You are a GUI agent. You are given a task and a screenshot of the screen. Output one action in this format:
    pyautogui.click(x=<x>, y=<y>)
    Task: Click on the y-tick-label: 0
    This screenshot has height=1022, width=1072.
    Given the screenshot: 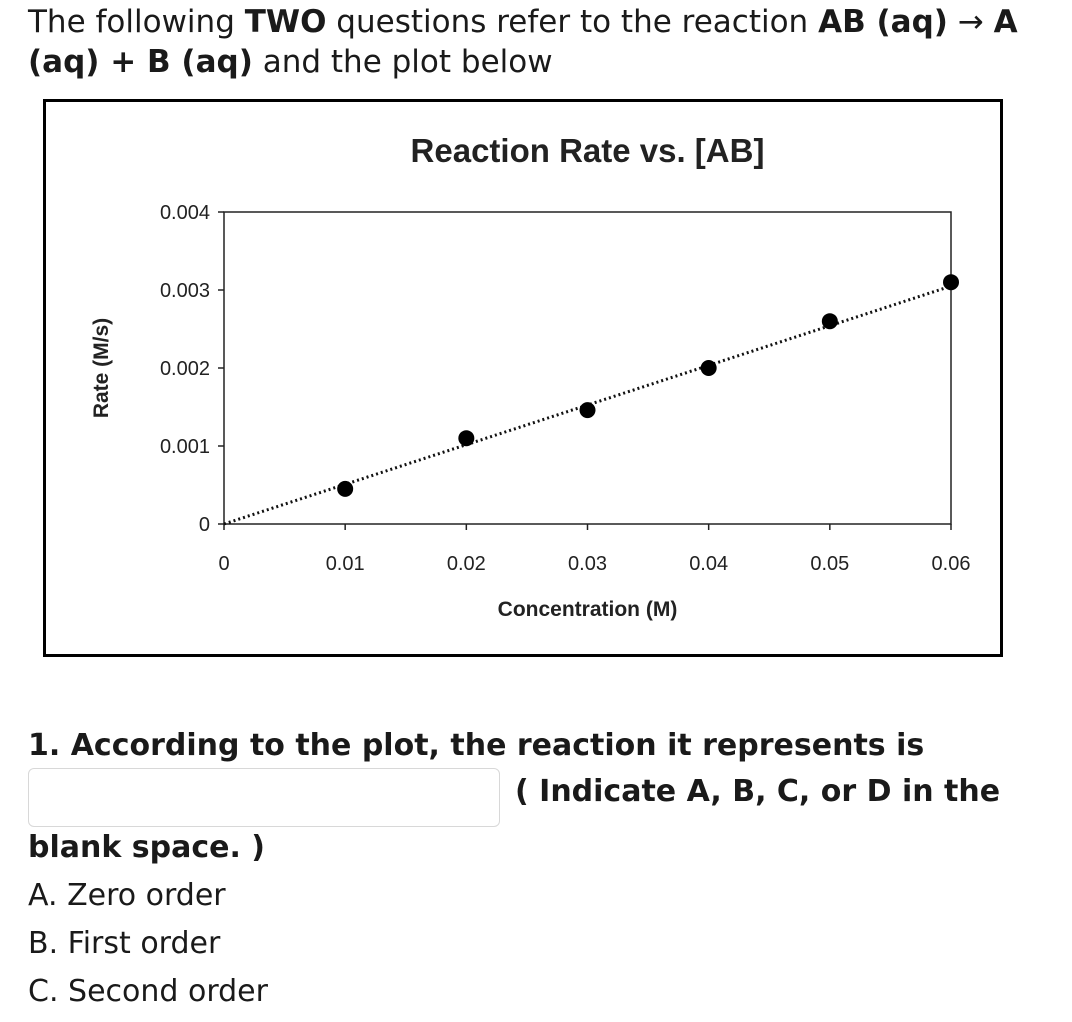 What is the action you would take?
    pyautogui.click(x=204, y=525)
    